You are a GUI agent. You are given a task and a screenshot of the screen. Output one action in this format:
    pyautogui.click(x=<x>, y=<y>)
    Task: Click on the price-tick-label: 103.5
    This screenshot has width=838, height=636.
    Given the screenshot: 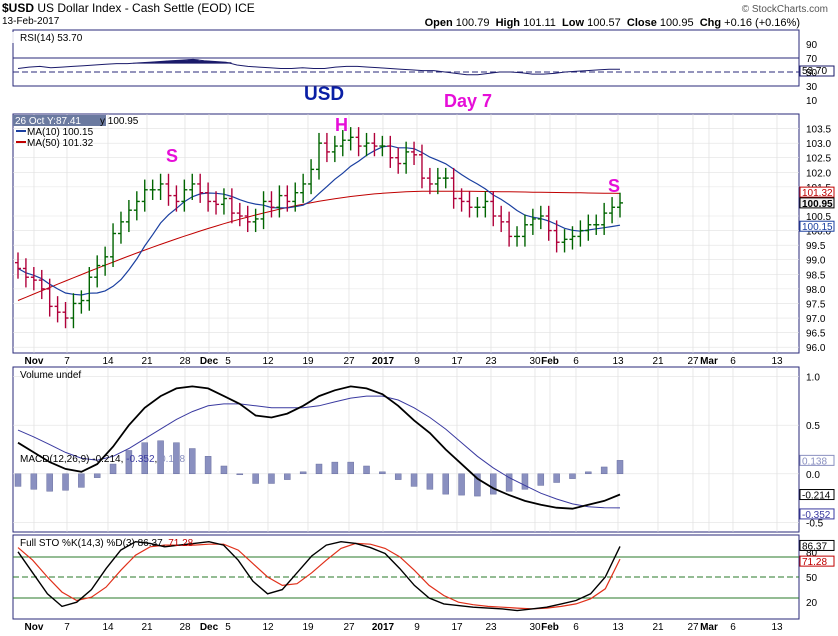 What is the action you would take?
    pyautogui.click(x=818, y=130)
    